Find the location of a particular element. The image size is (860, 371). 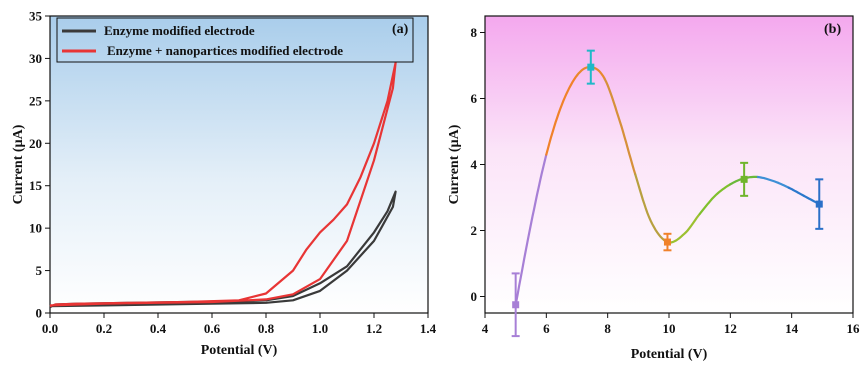

y-tick-label: 5 is located at coordinates (39, 270).